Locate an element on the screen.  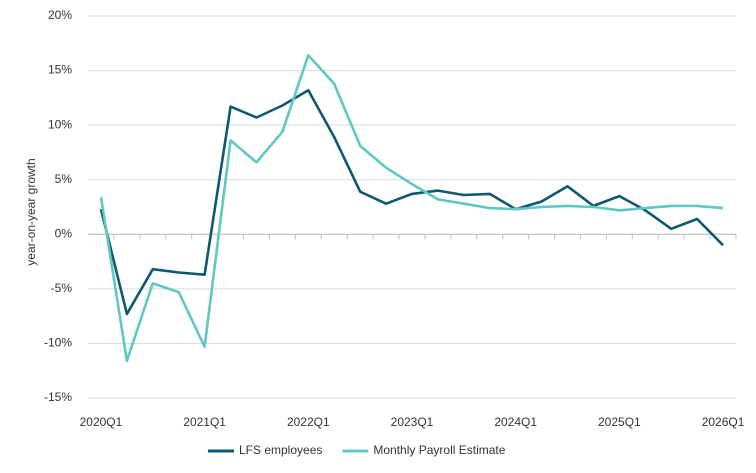
y-tick-label: 15% is located at coordinates (60, 70).